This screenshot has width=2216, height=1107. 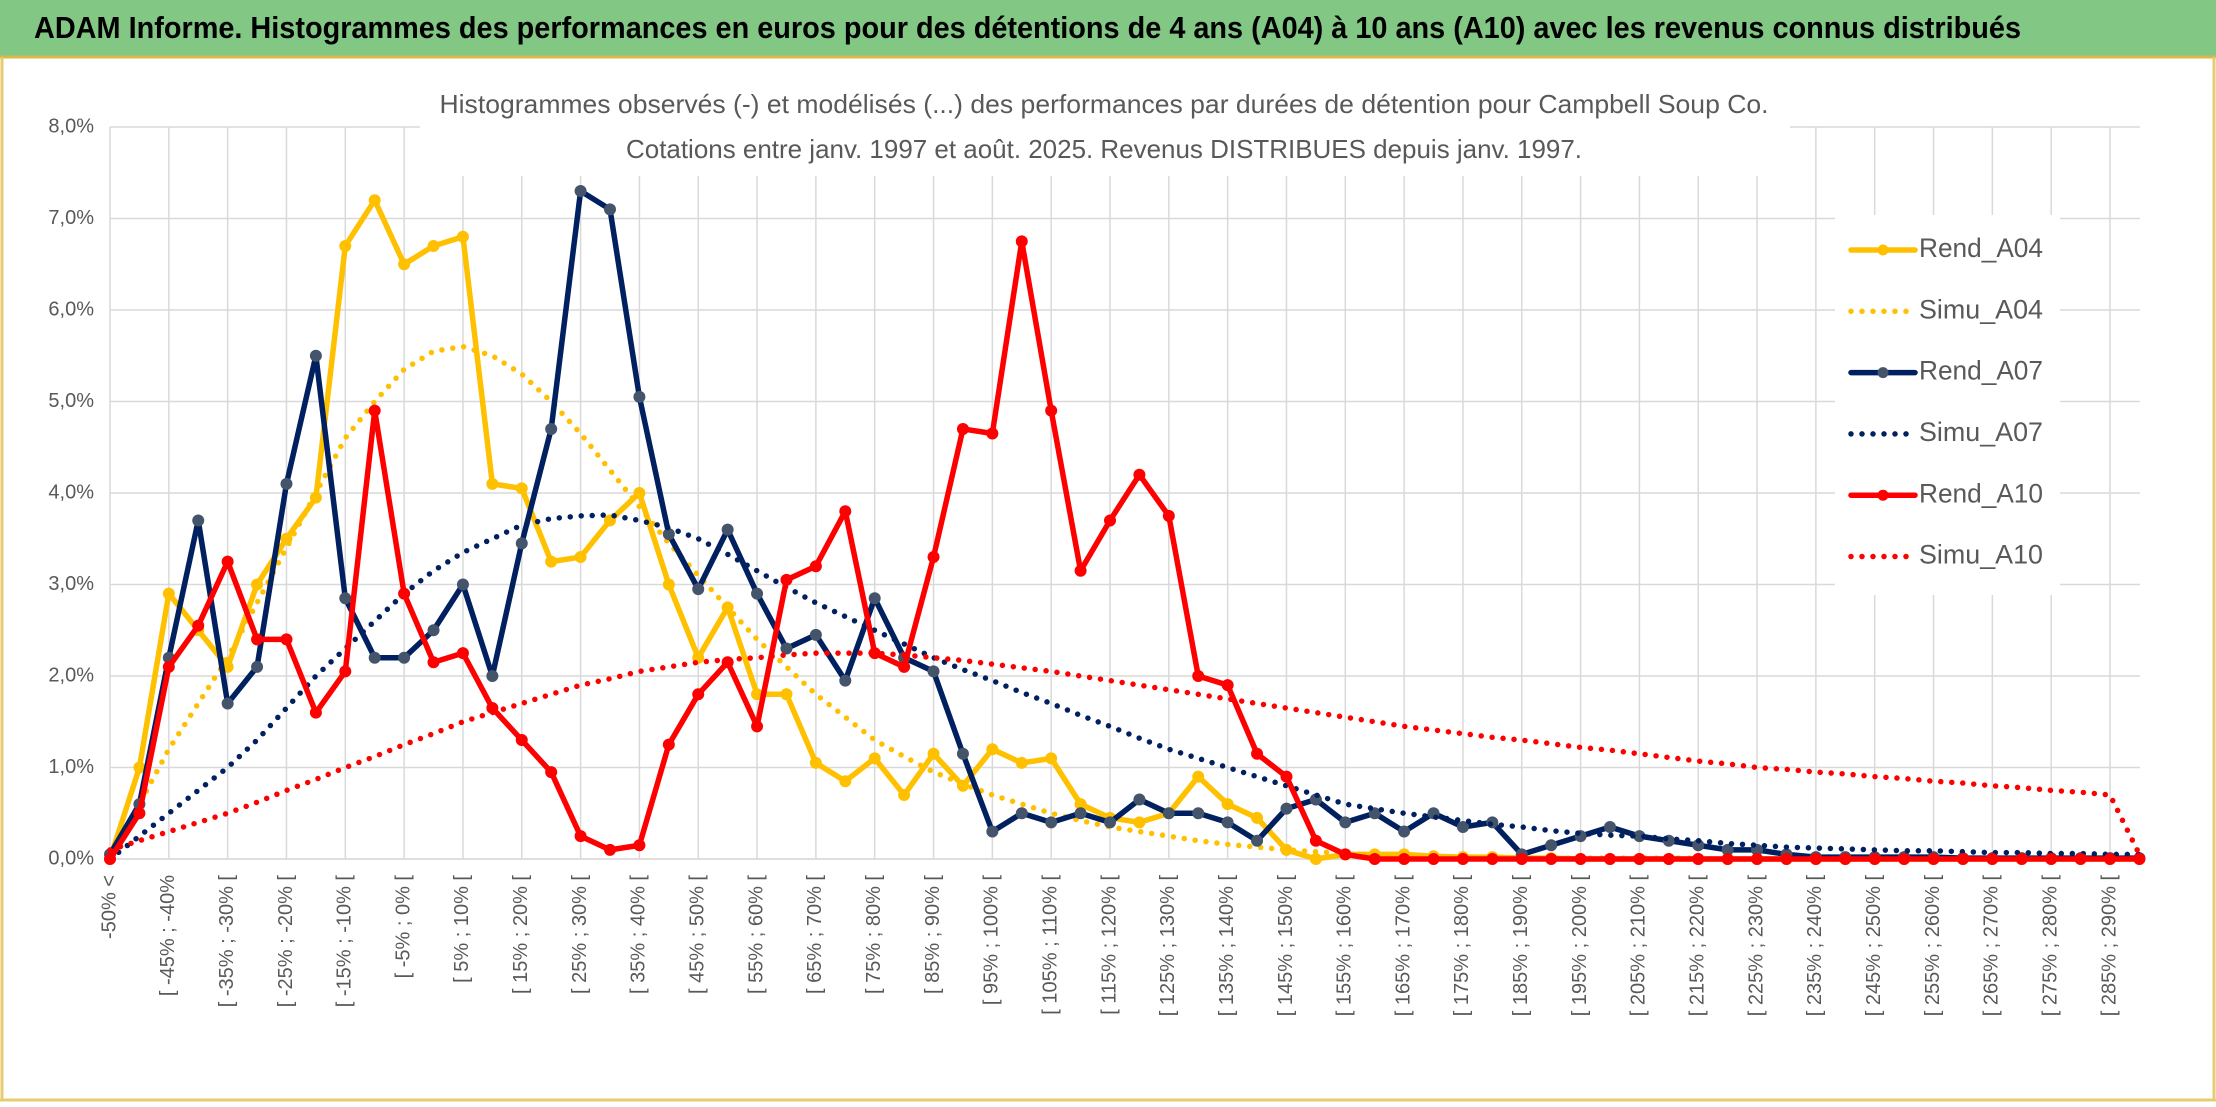 I want to click on x-tick-label: [ 85% ; 90% [, so click(x=933, y=934).